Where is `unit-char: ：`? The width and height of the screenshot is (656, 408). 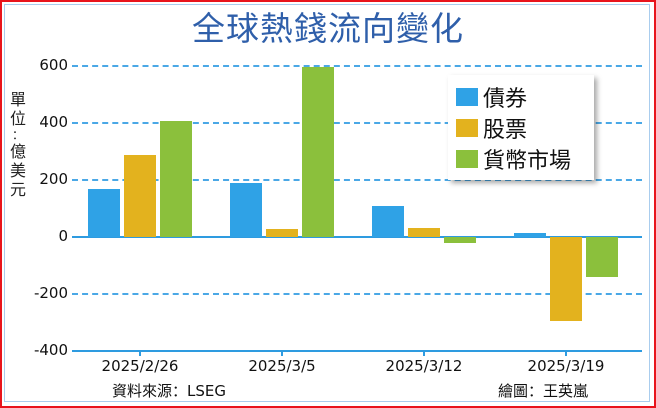 unit-char: ： is located at coordinates (17, 135).